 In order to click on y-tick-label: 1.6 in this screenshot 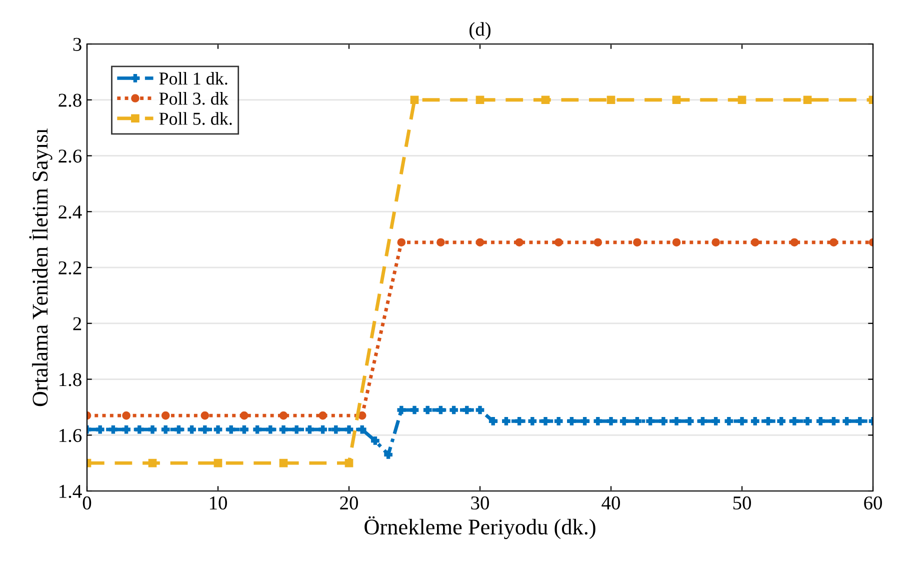, I will do `click(71, 435)`.